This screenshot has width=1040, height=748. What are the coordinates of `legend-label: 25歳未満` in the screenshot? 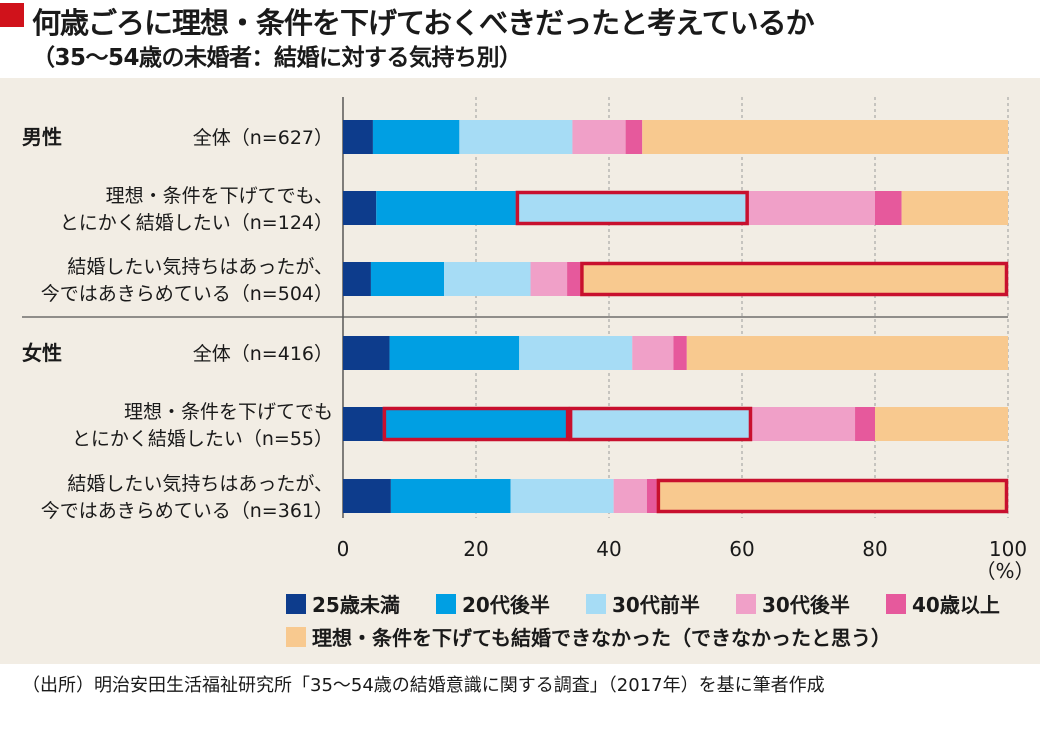 It's located at (356, 605).